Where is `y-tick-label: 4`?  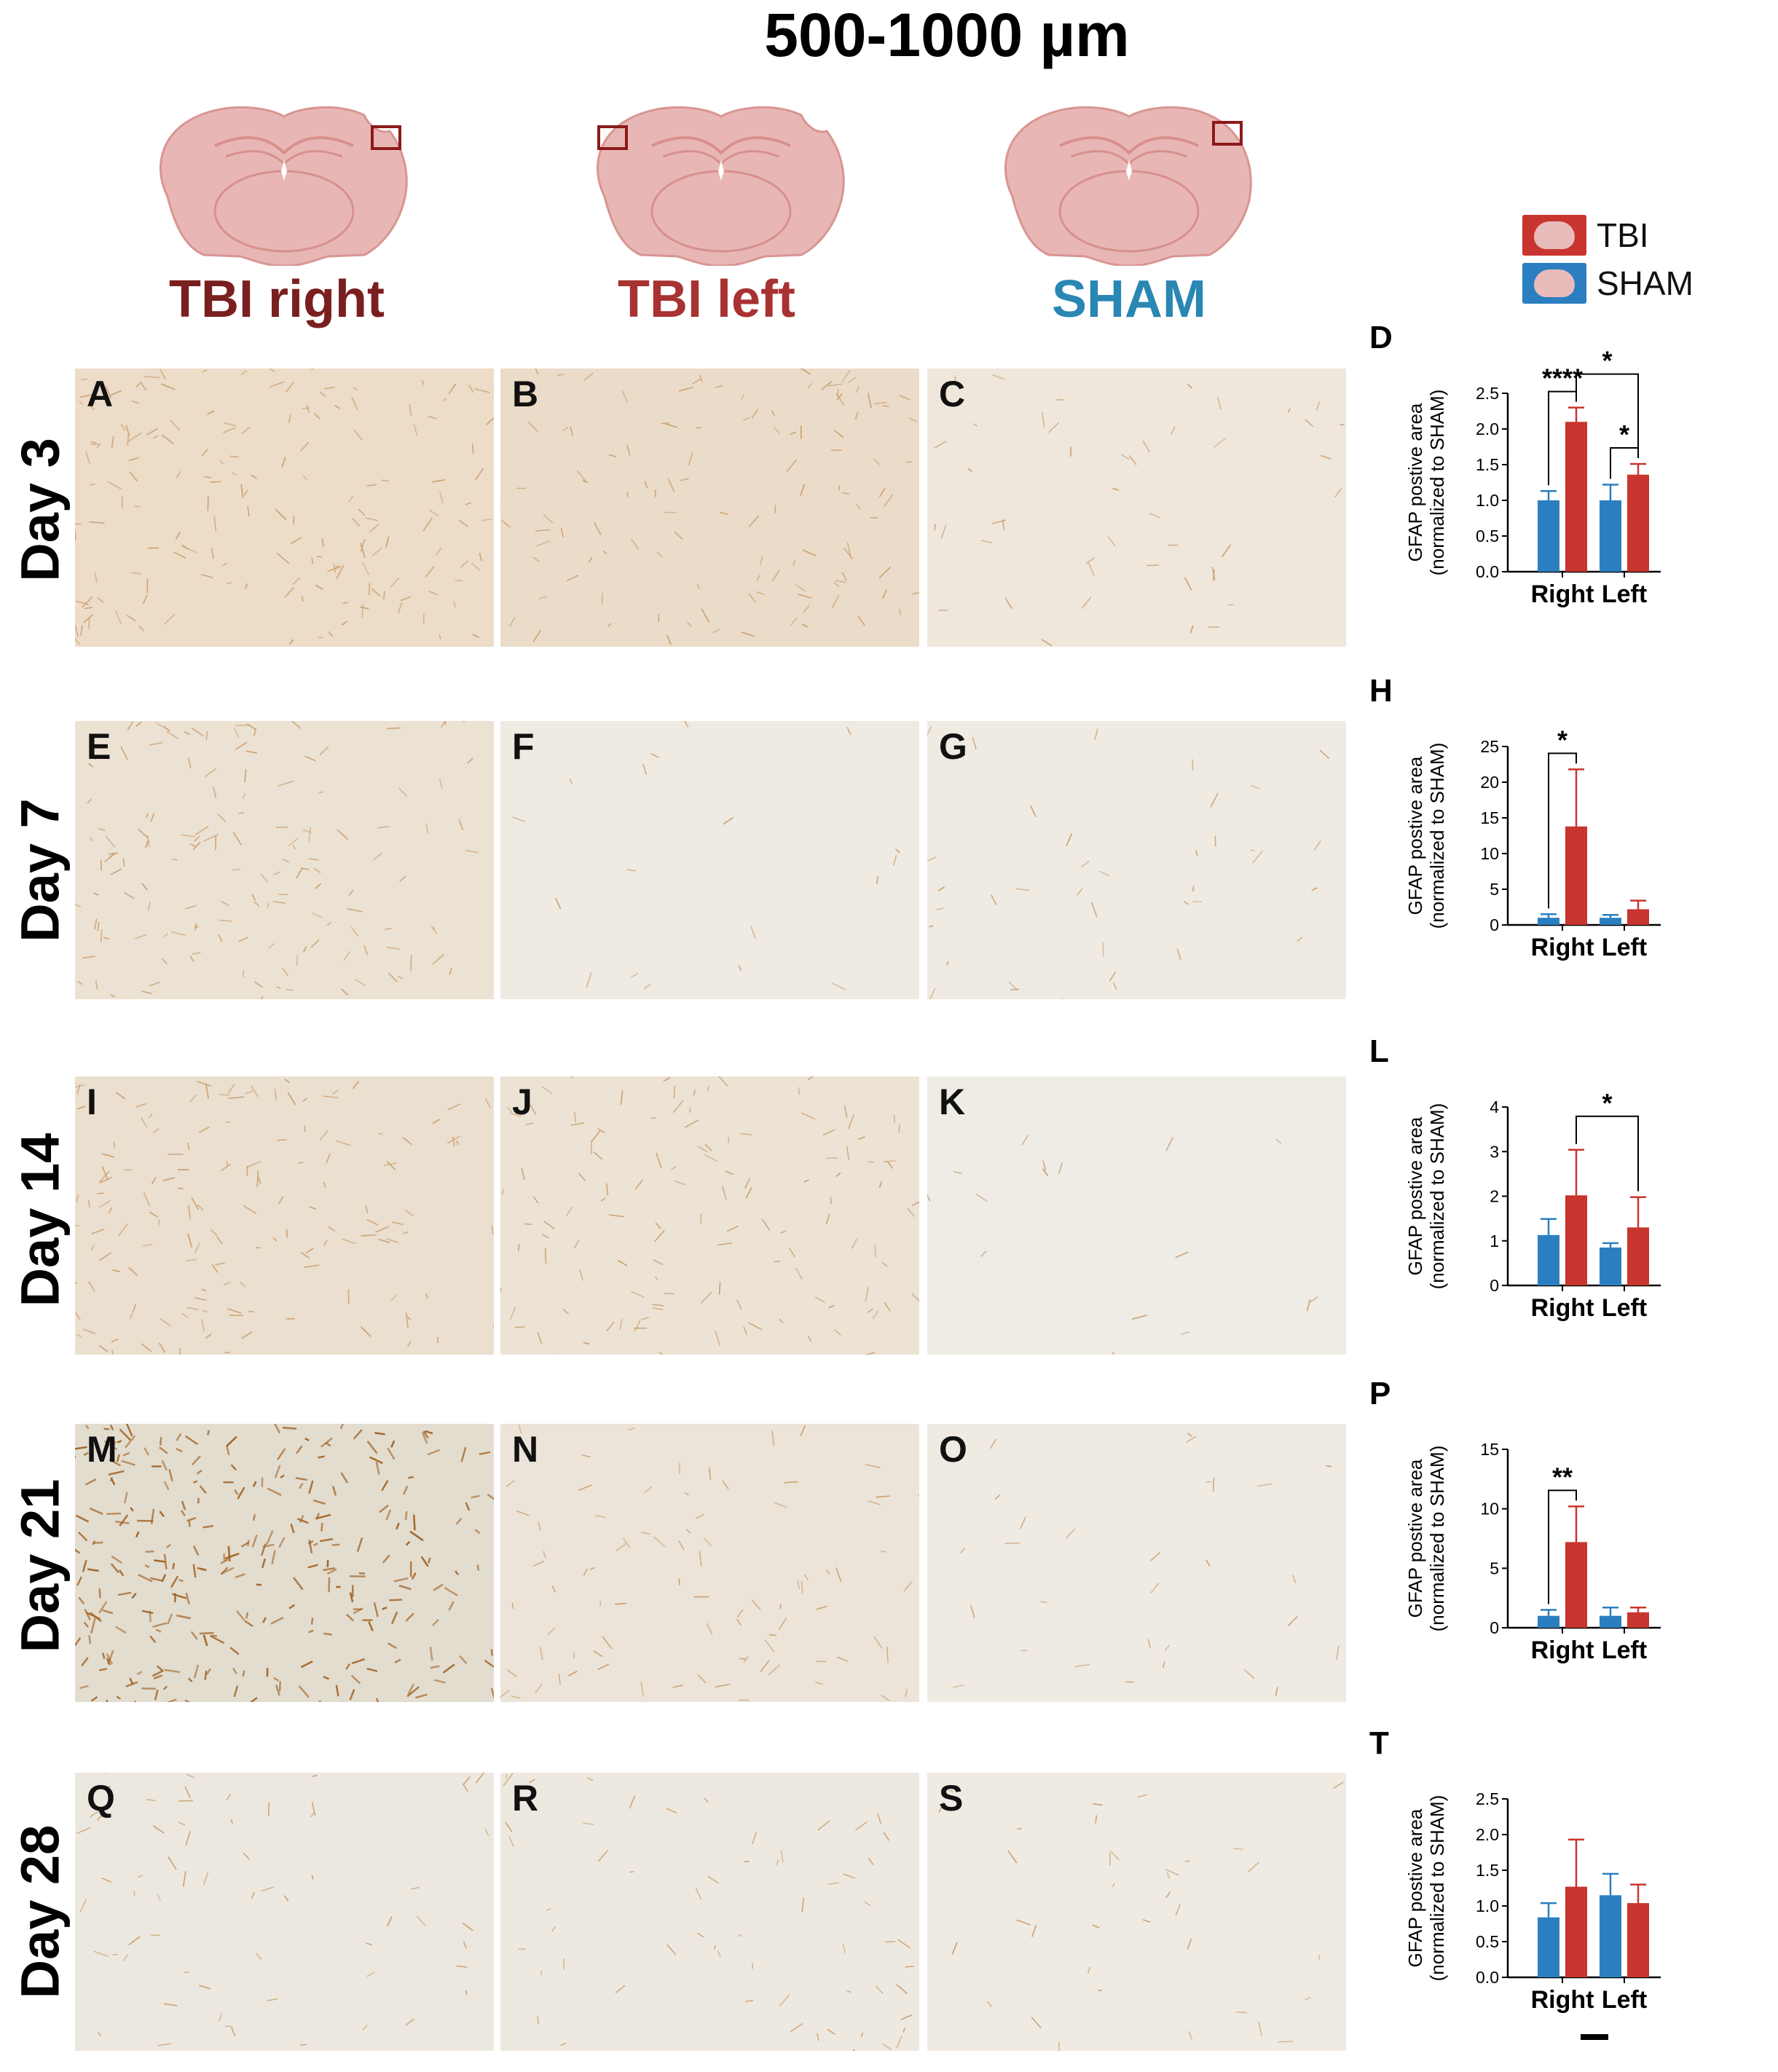
y-tick-label: 4 is located at coordinates (1494, 1107).